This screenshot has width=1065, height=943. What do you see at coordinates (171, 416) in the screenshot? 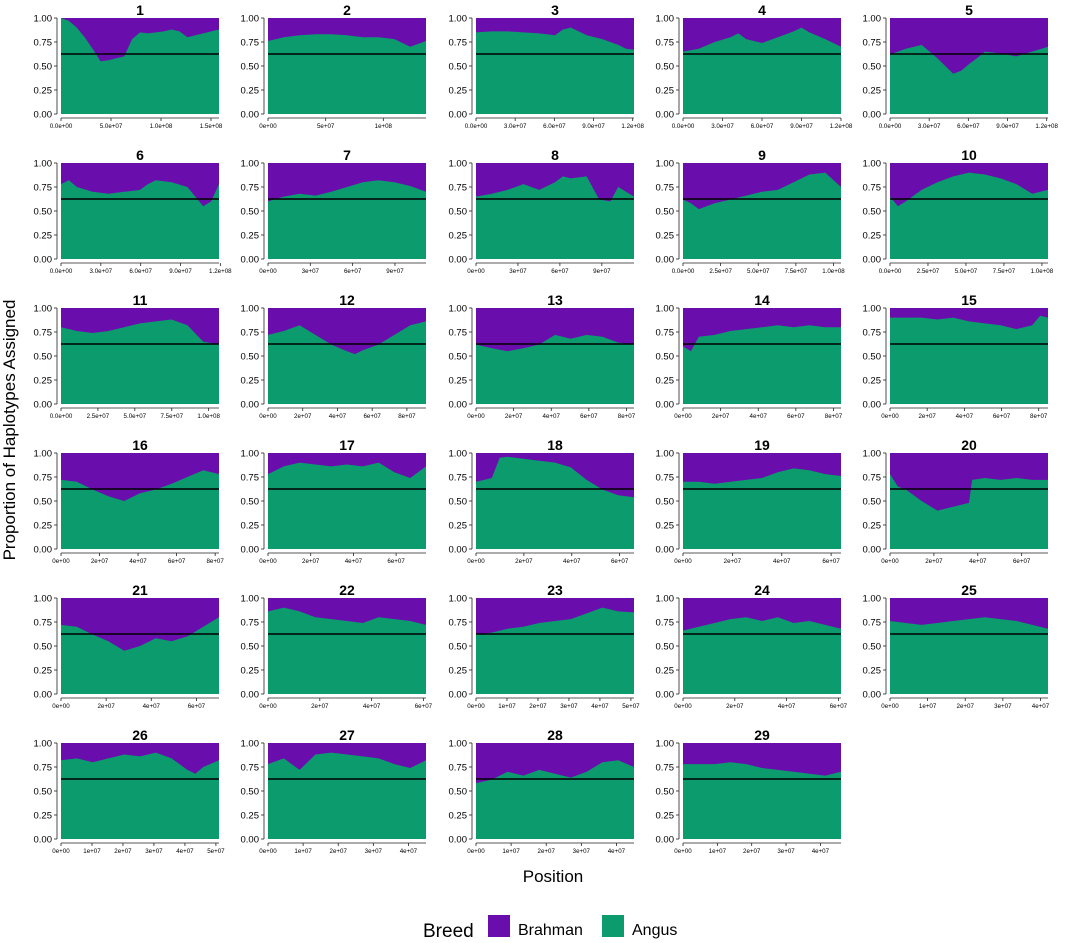
I see `x-tick-label: 7.5e+07` at bounding box center [171, 416].